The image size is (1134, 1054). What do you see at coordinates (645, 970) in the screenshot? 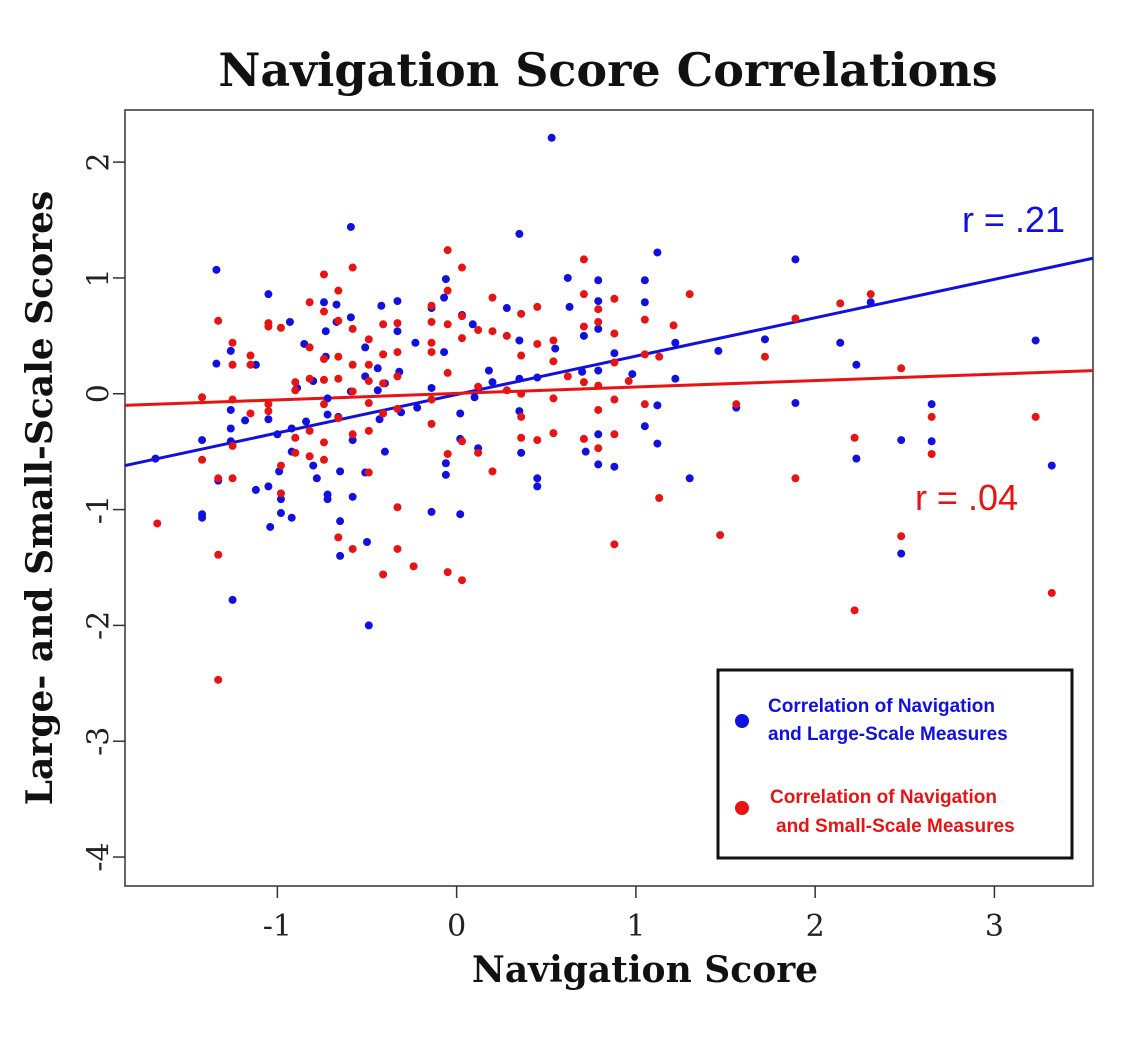
I see `x-axis-title: Navigation Score` at bounding box center [645, 970].